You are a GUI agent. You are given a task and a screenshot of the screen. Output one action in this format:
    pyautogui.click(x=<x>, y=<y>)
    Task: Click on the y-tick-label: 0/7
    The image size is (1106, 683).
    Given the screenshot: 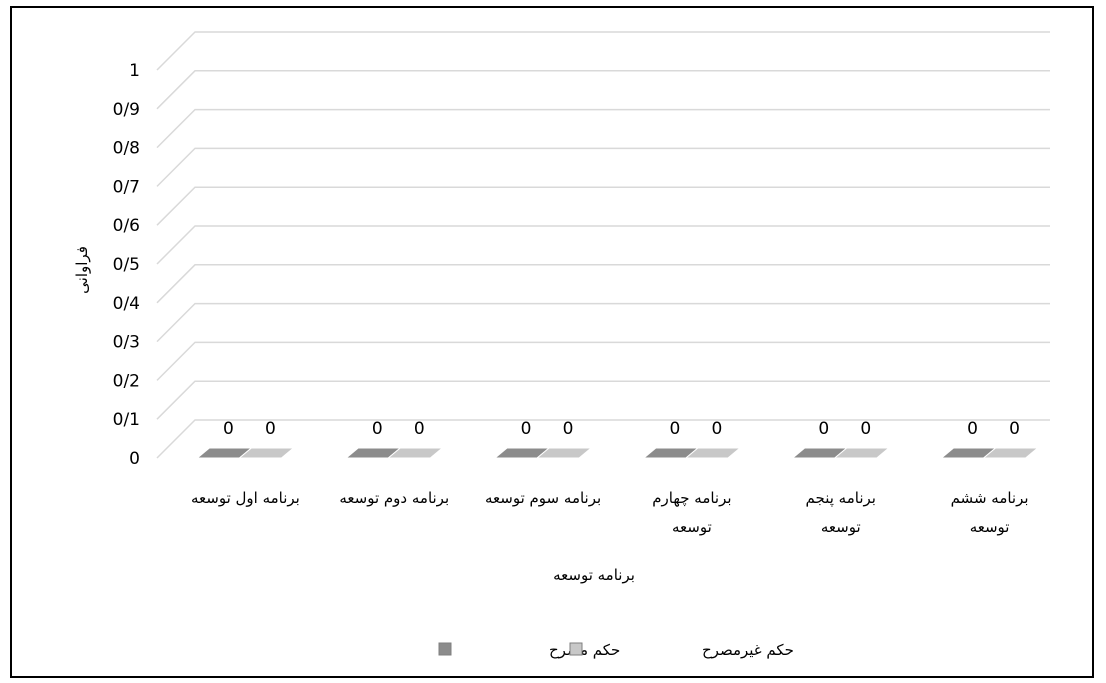 What is the action you would take?
    pyautogui.click(x=126, y=187)
    